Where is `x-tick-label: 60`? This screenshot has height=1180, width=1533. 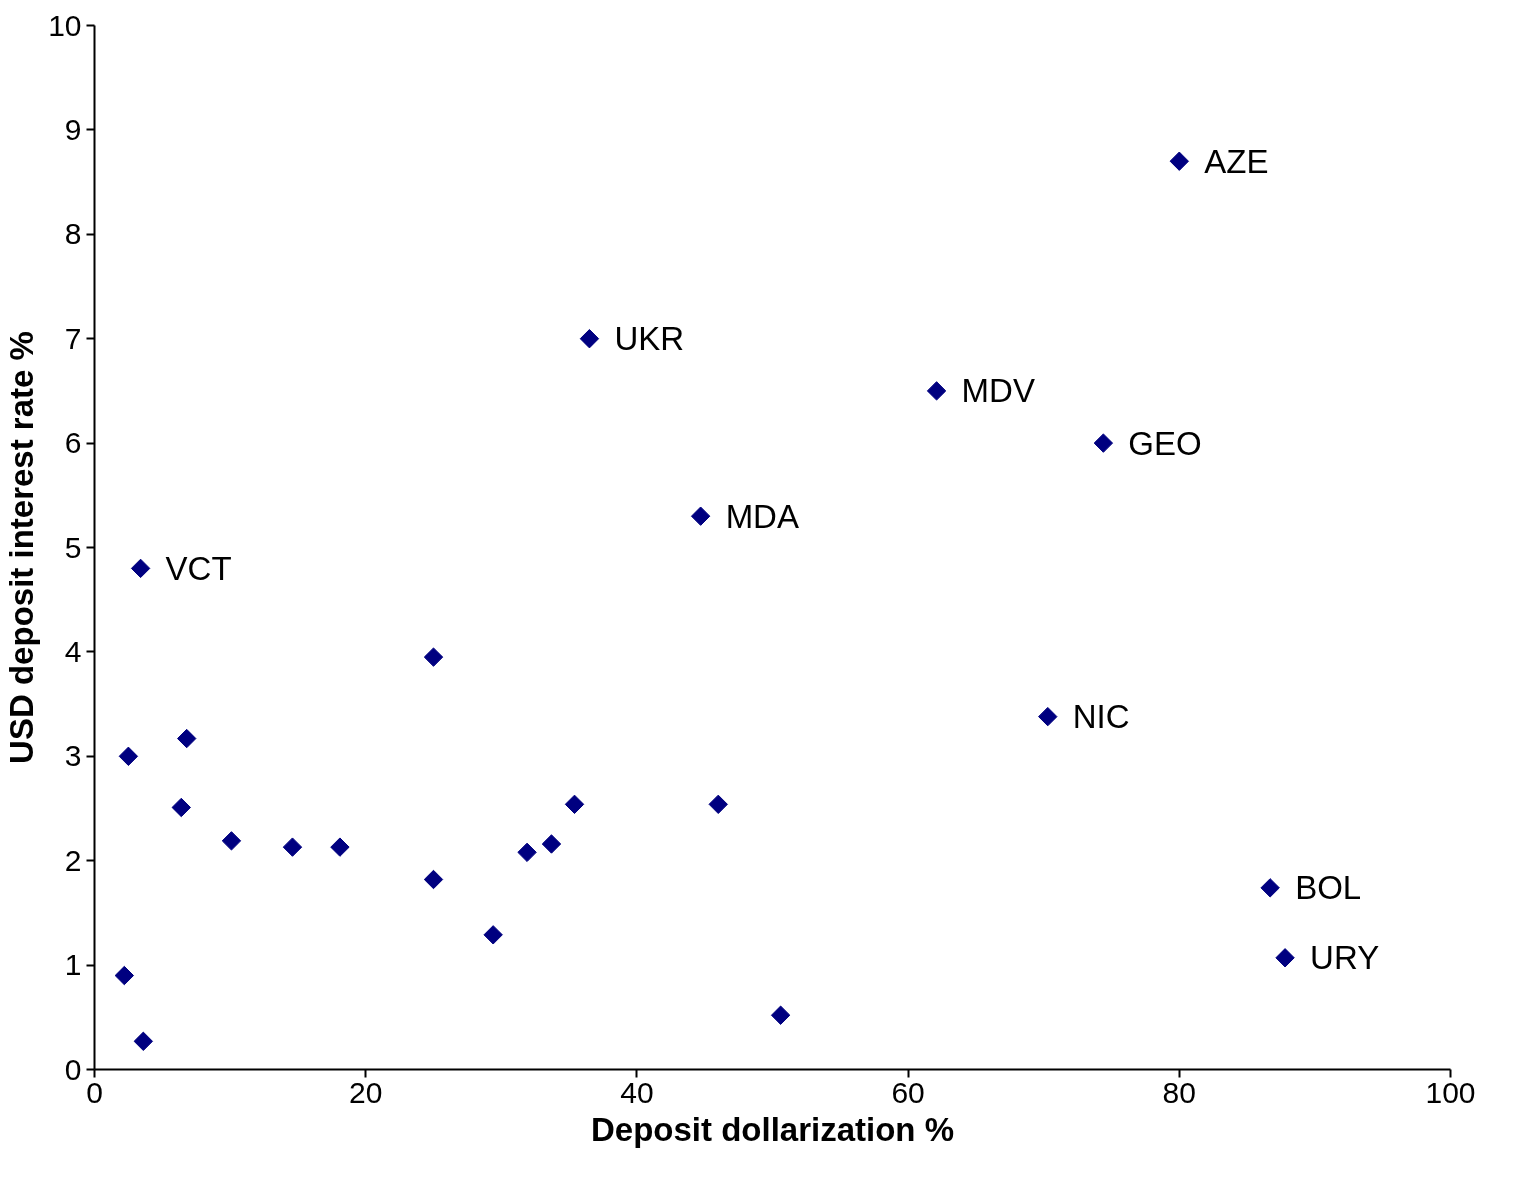 x-tick-label: 60 is located at coordinates (908, 1092).